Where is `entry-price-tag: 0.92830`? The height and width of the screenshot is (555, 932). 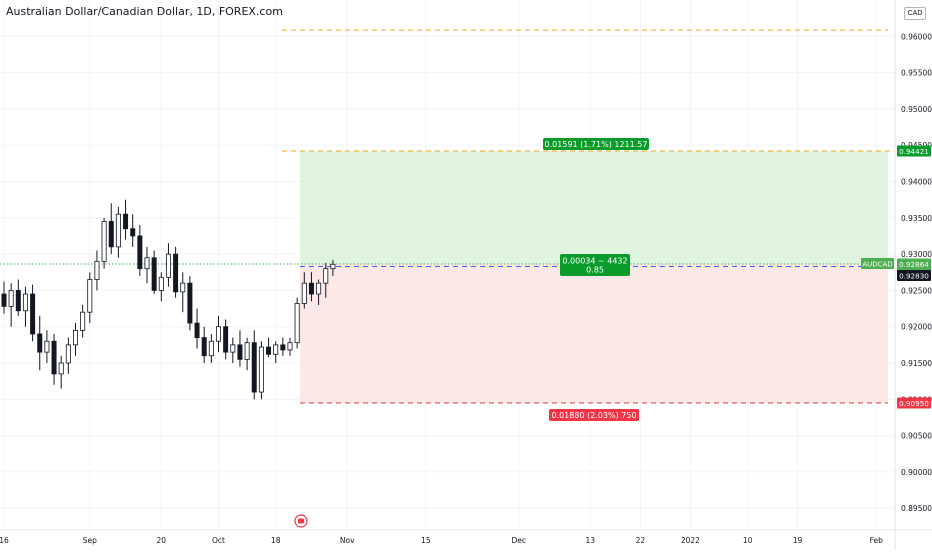 entry-price-tag: 0.92830 is located at coordinates (914, 275).